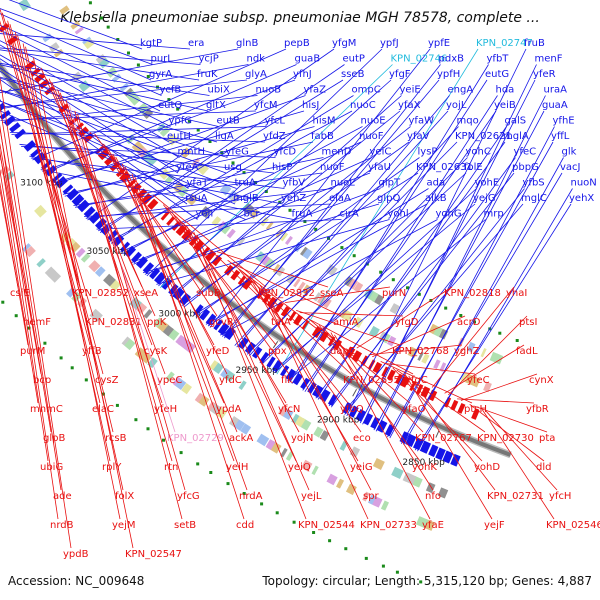 This screenshot has height=600, width=600. Describe the element at coordinates (310, 105) in the screenshot. I see `forward-gene-label: hisJ` at that location.